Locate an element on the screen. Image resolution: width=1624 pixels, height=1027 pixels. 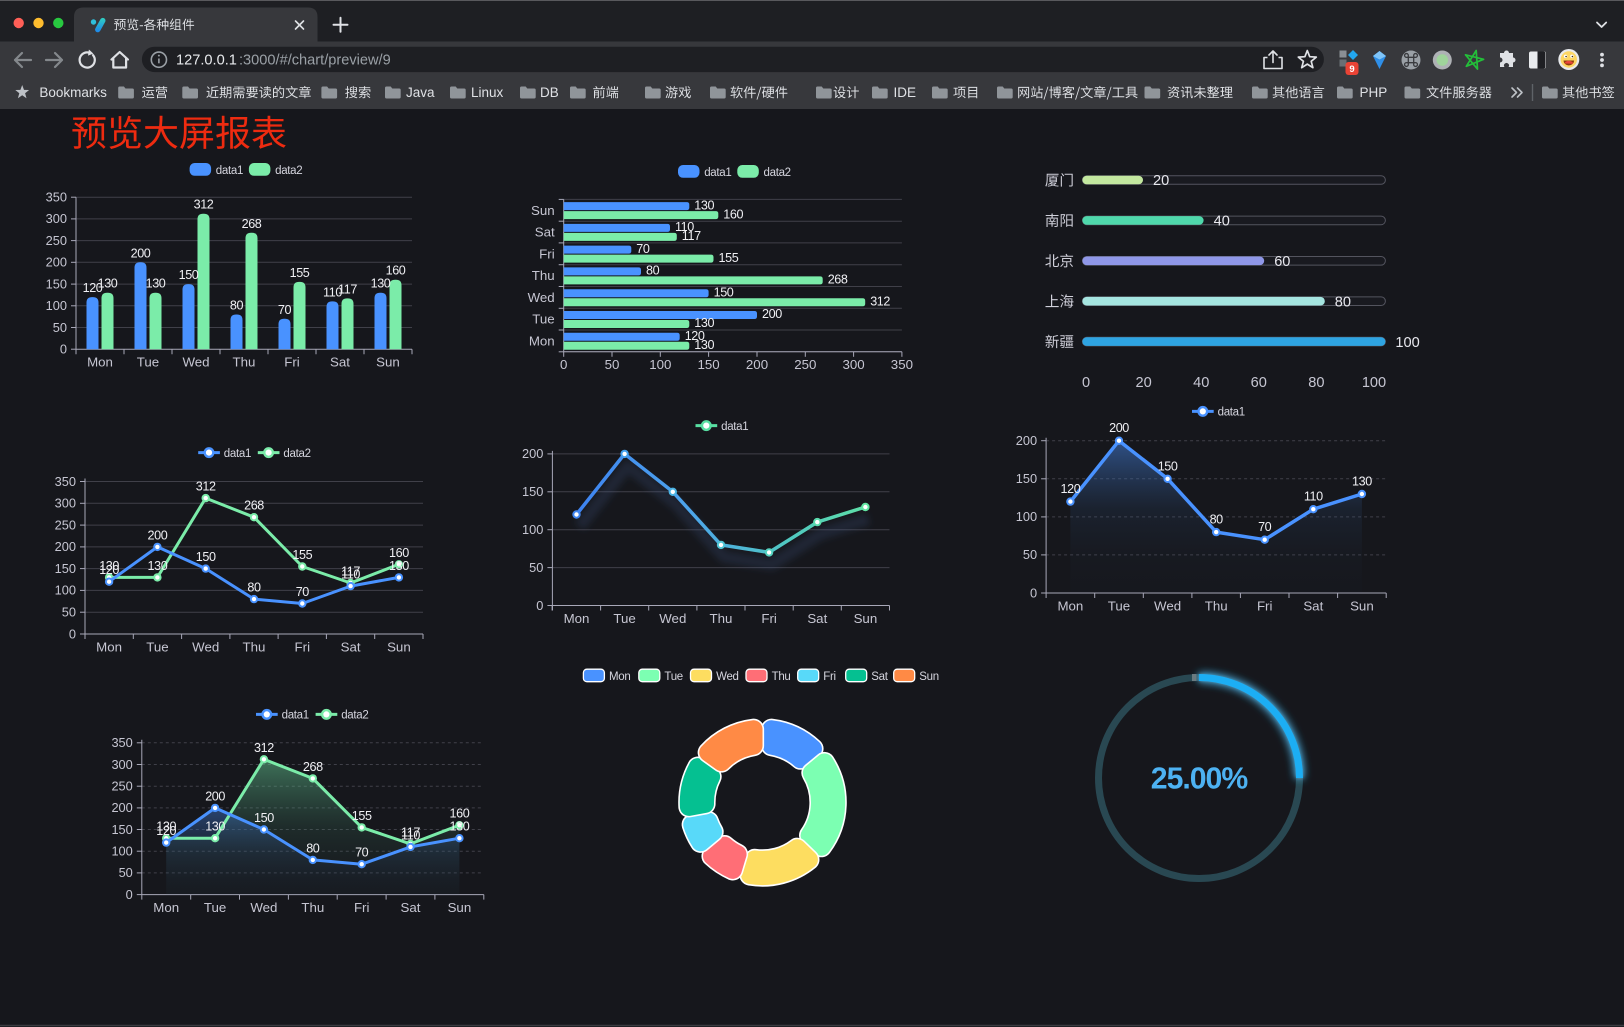
svg-text: 127.0.0.1 is located at coordinates (206, 61).